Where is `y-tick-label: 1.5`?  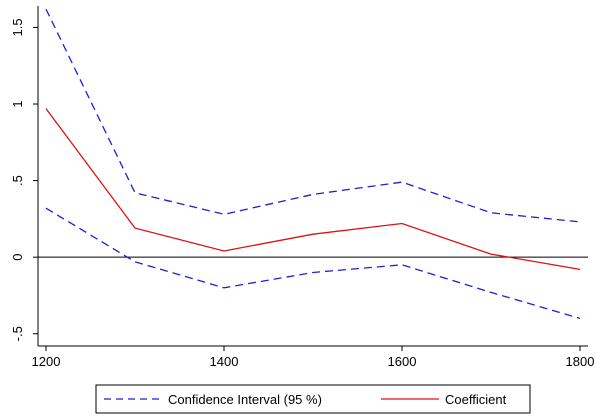 y-tick-label: 1.5 is located at coordinates (17, 27).